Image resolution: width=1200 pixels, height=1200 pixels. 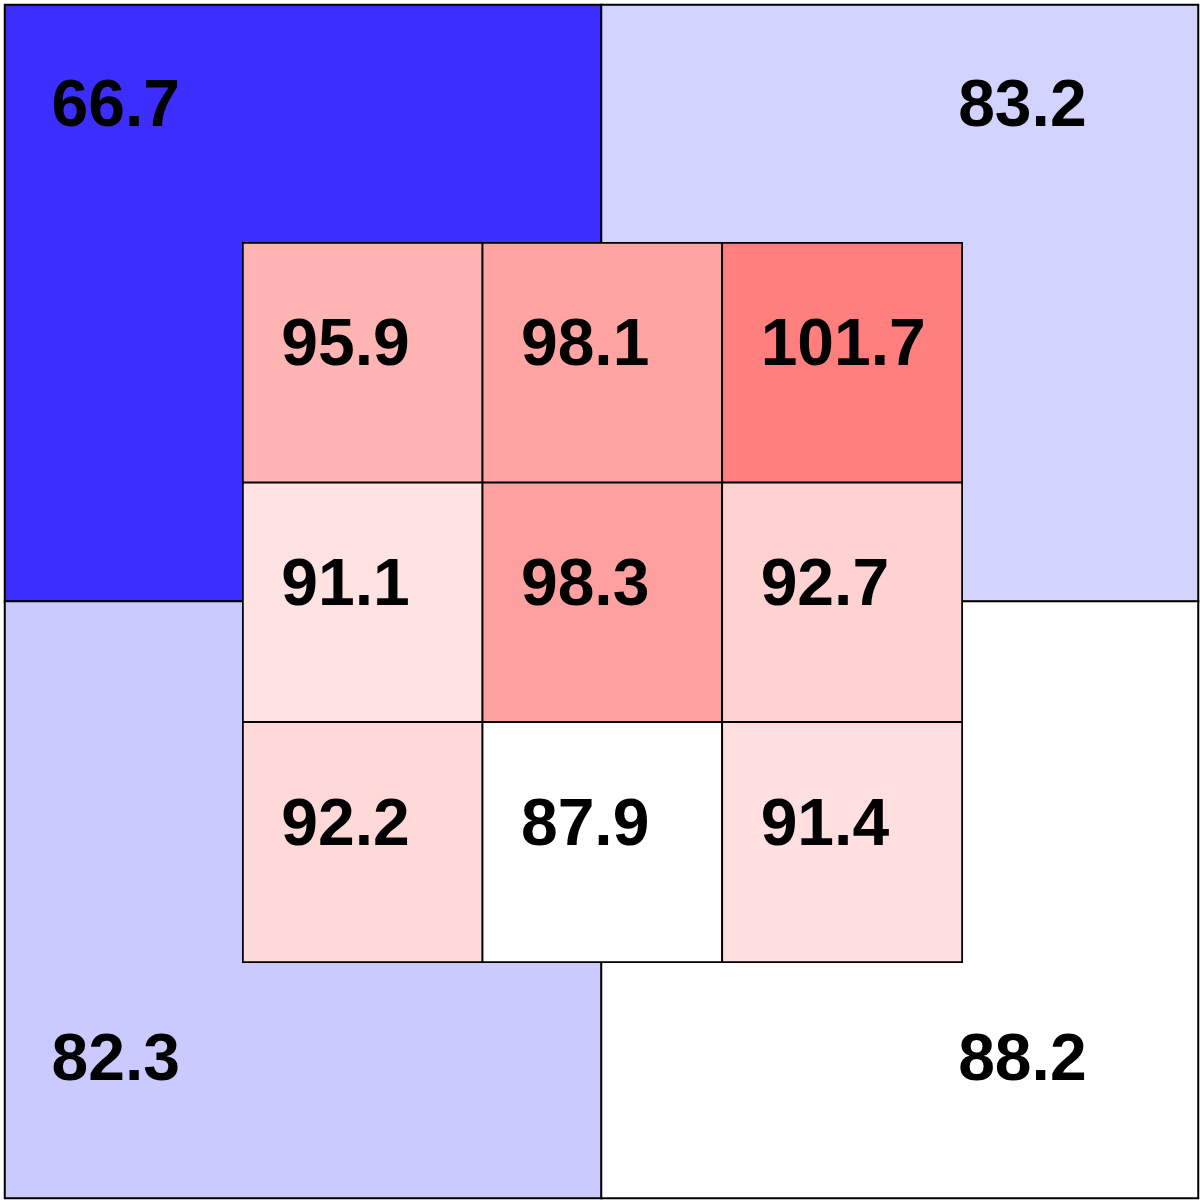 What do you see at coordinates (345, 582) in the screenshot?
I see `data-label: 91.1` at bounding box center [345, 582].